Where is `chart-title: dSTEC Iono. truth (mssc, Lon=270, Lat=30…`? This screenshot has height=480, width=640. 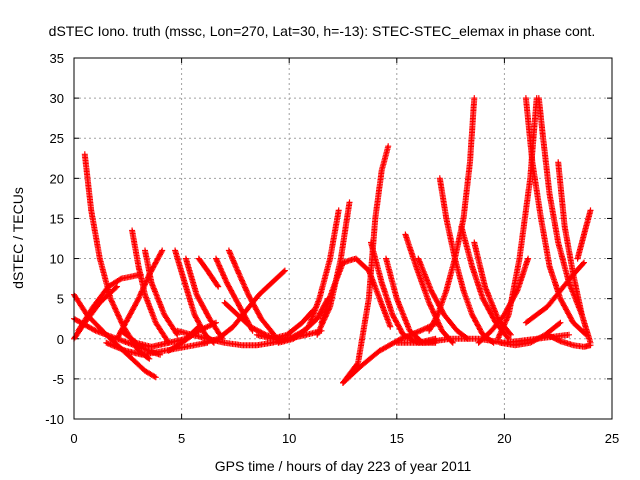
chart-title: dSTEC Iono. truth (mssc, Lon=270, Lat=30… is located at coordinates (322, 31).